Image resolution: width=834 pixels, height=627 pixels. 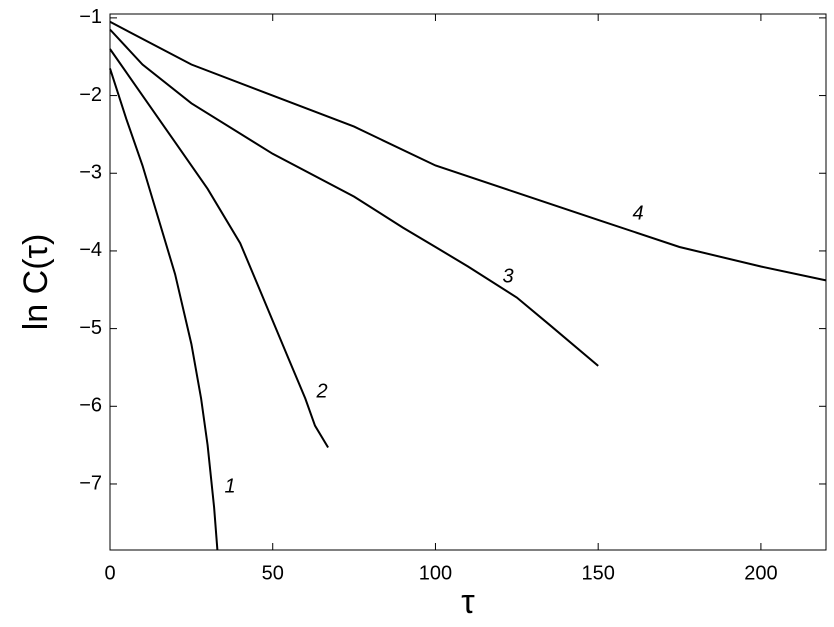 What do you see at coordinates (90, 328) in the screenshot?
I see `y-tick-label: −5` at bounding box center [90, 328].